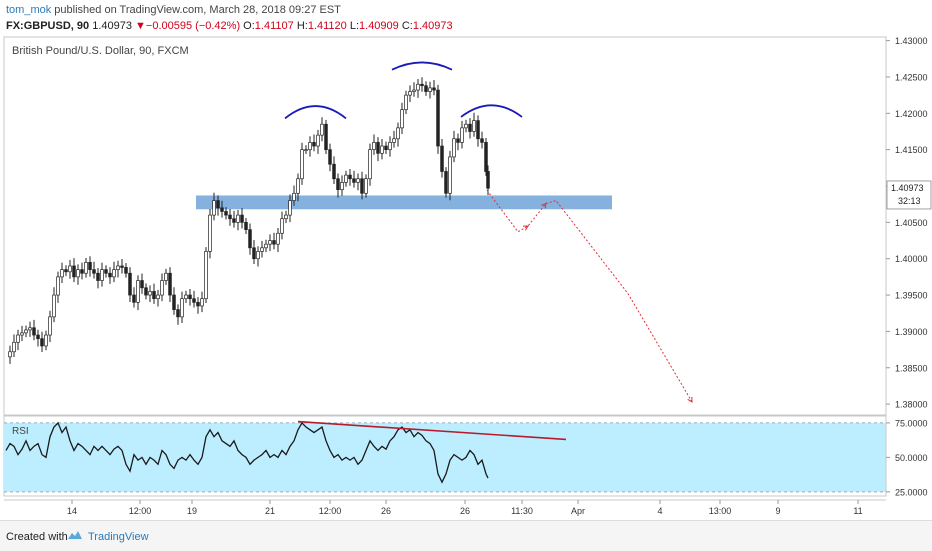  Describe the element at coordinates (118, 537) in the screenshot. I see `tradingview-brand: TradingView` at that location.